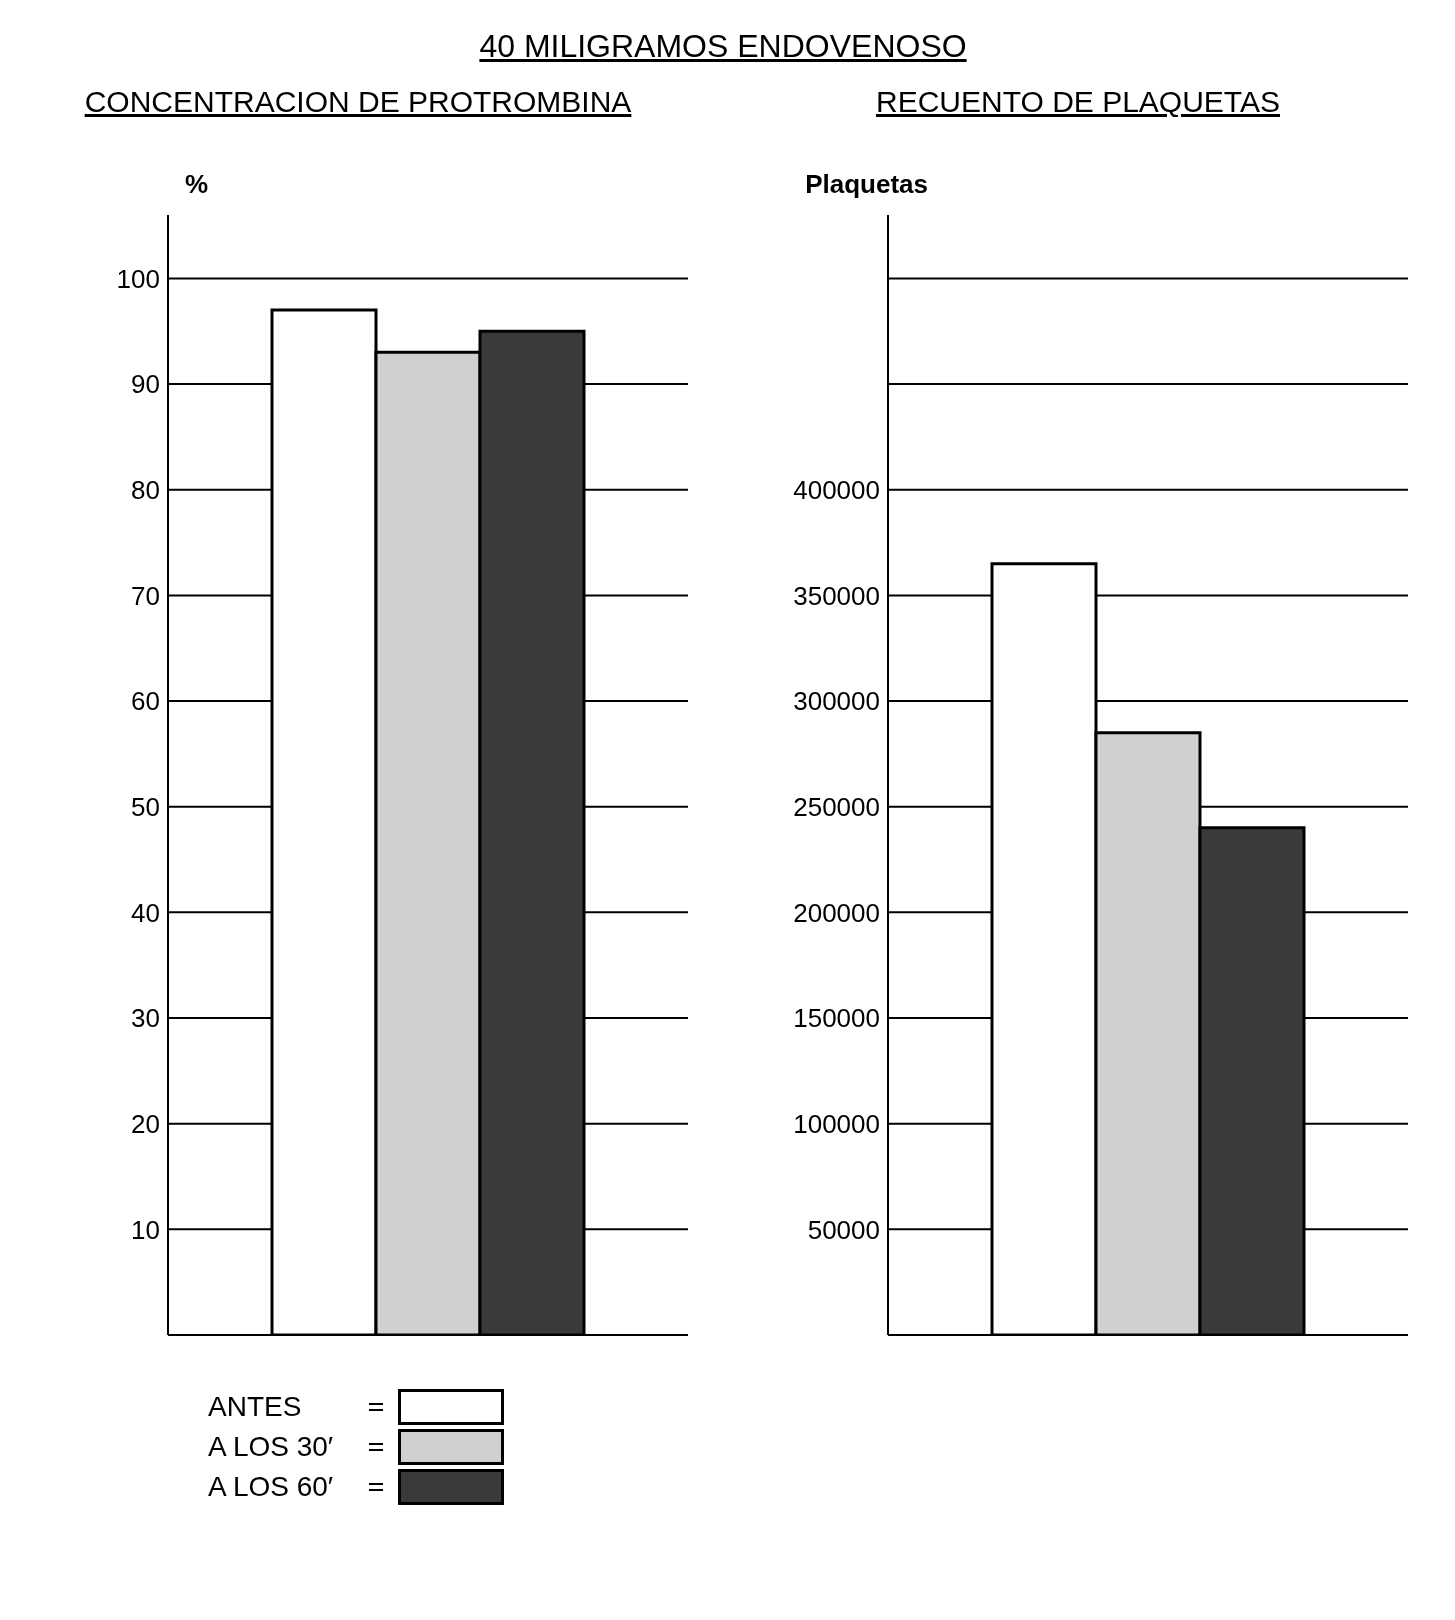 This screenshot has width=1455, height=1620. I want to click on y-axis-title: %, so click(196, 184).